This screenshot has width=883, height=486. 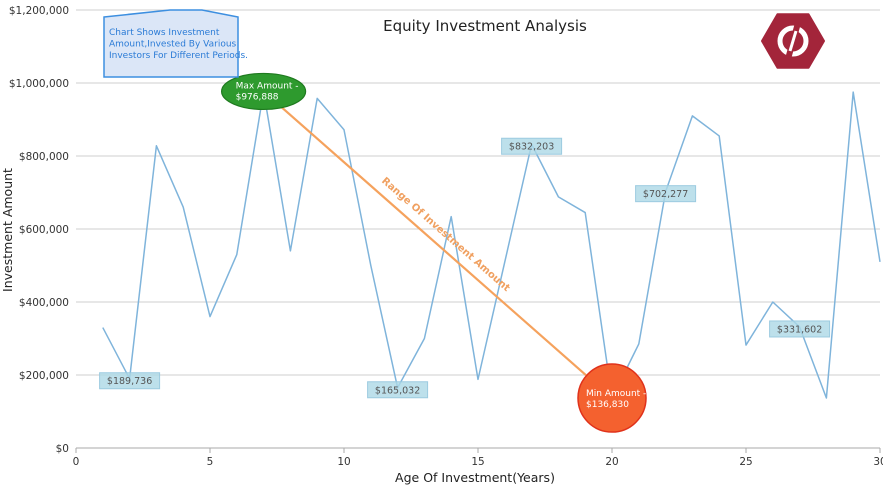 I want to click on logo-ring, so click(x=793, y=41).